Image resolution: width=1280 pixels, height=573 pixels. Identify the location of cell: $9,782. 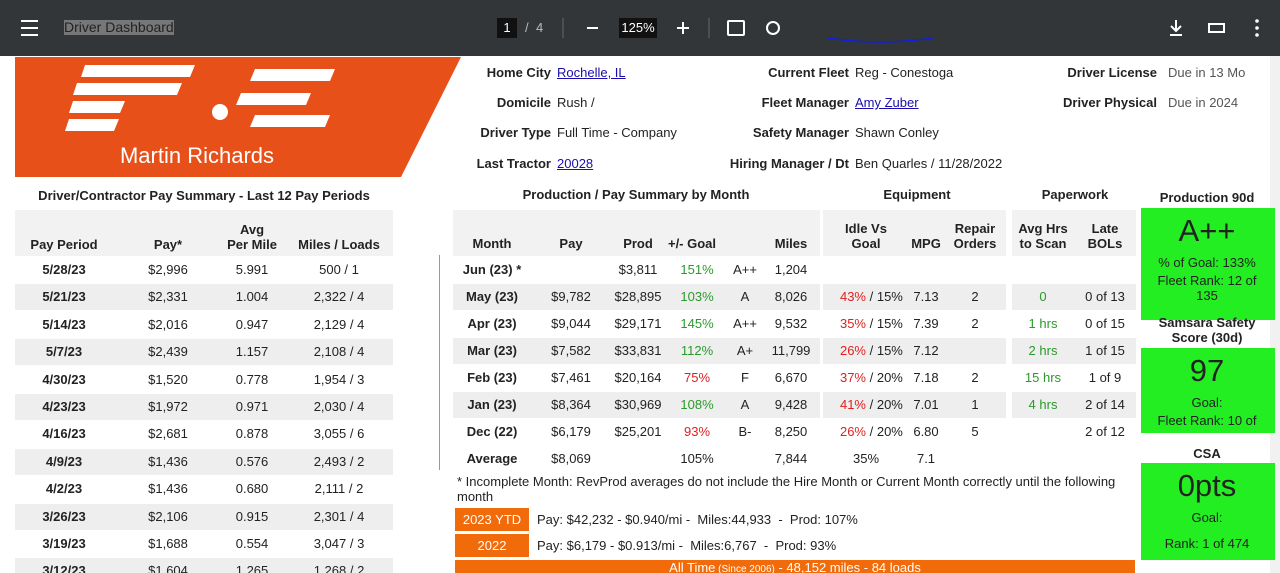
(571, 296).